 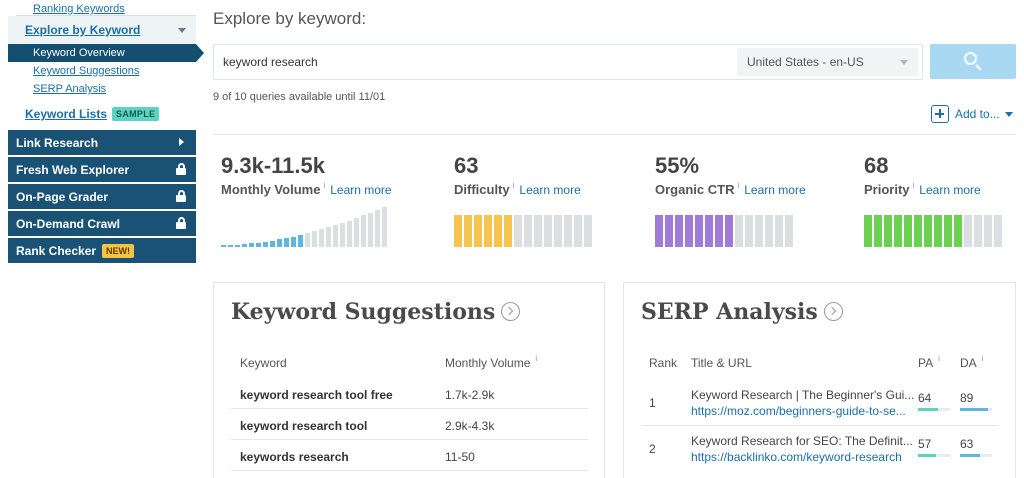 I want to click on sidebar-item-link-research: Link Research, so click(x=102, y=142).